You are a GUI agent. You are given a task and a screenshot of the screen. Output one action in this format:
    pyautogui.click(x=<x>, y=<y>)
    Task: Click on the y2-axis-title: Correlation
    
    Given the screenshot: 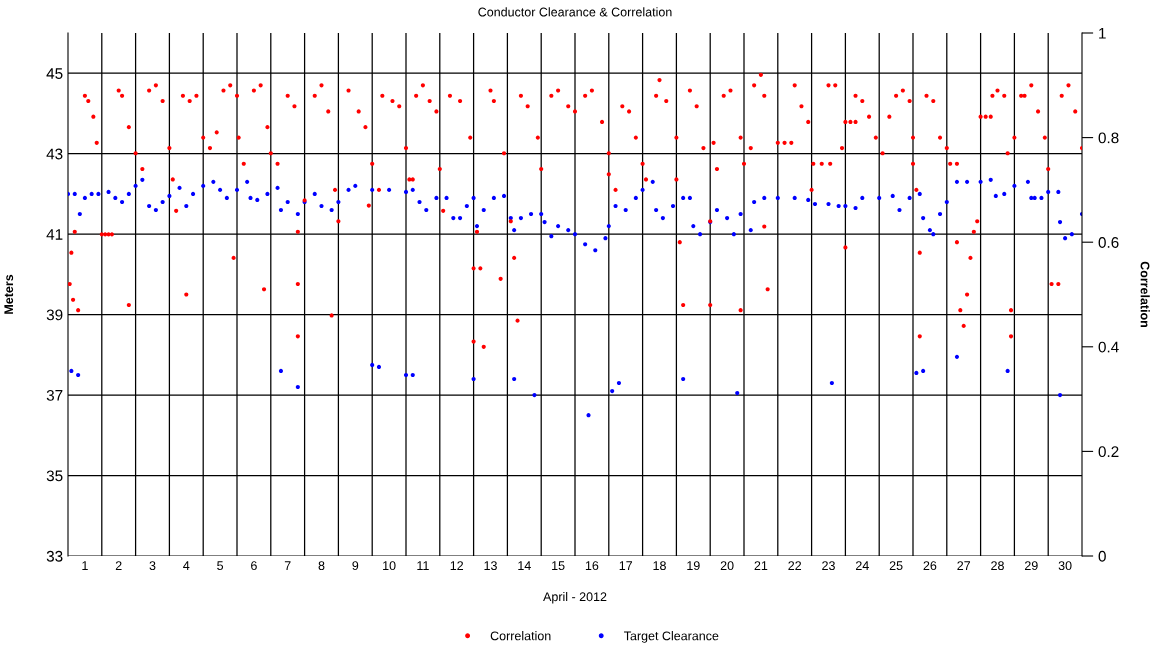 What is the action you would take?
    pyautogui.click(x=1145, y=294)
    